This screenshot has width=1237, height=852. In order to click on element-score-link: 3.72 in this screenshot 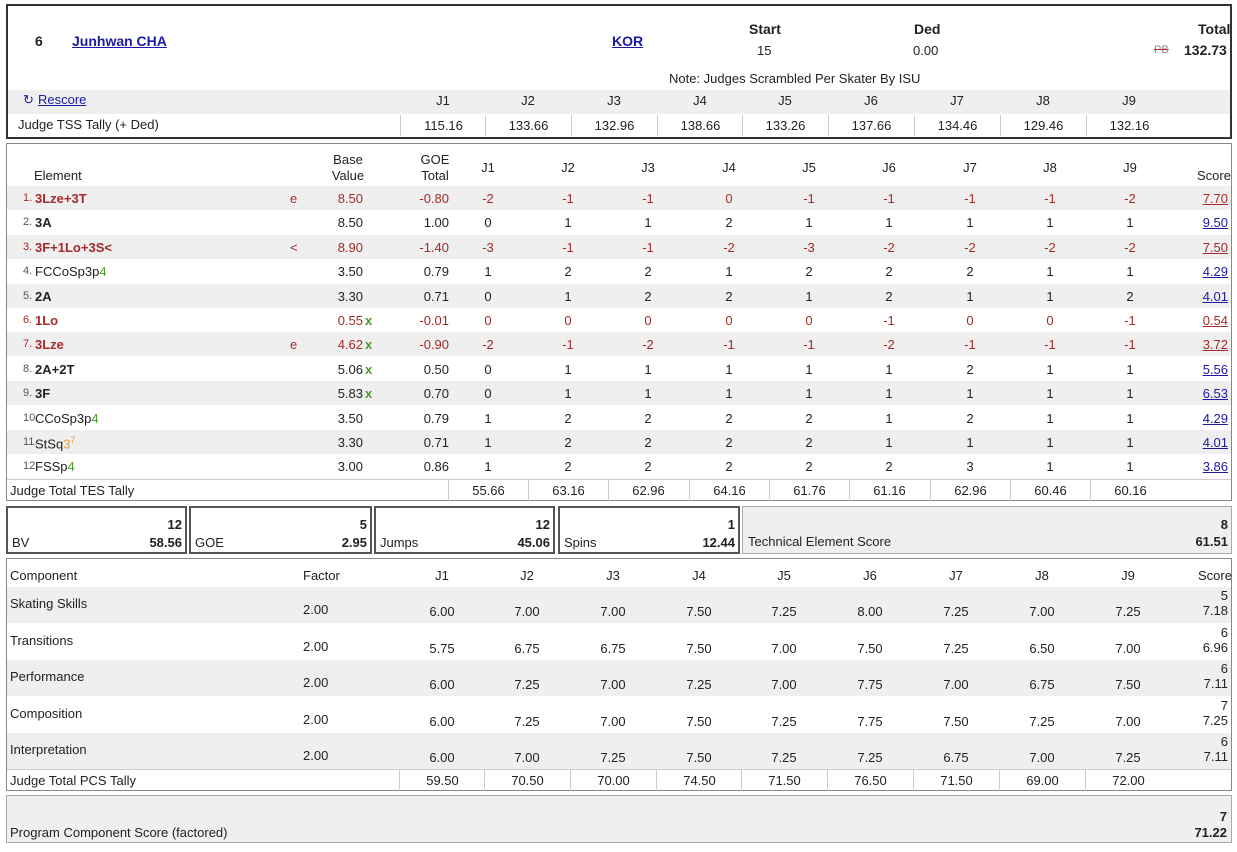, I will do `click(1215, 345)`.